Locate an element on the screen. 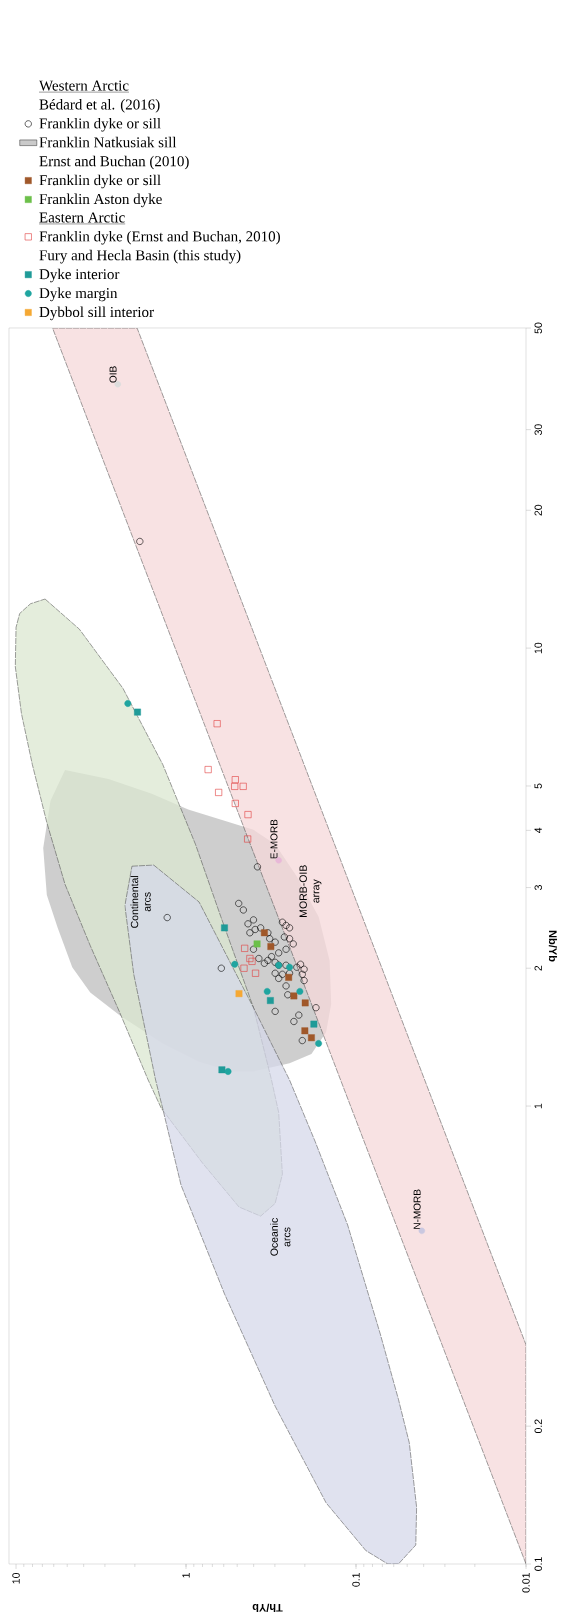 This screenshot has height=1613, width=568. y-tick-label: 5 is located at coordinates (538, 786).